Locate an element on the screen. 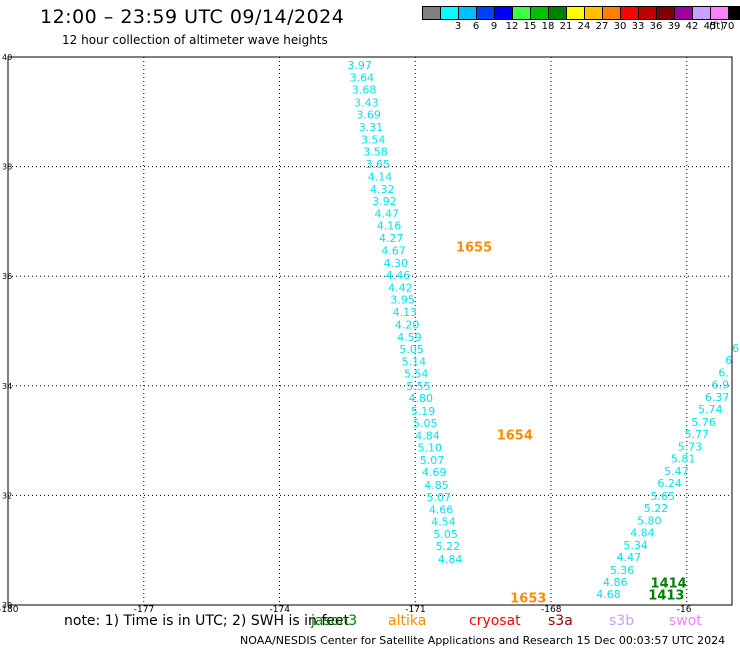  color-scale-tick-label: 9 is located at coordinates (494, 26).